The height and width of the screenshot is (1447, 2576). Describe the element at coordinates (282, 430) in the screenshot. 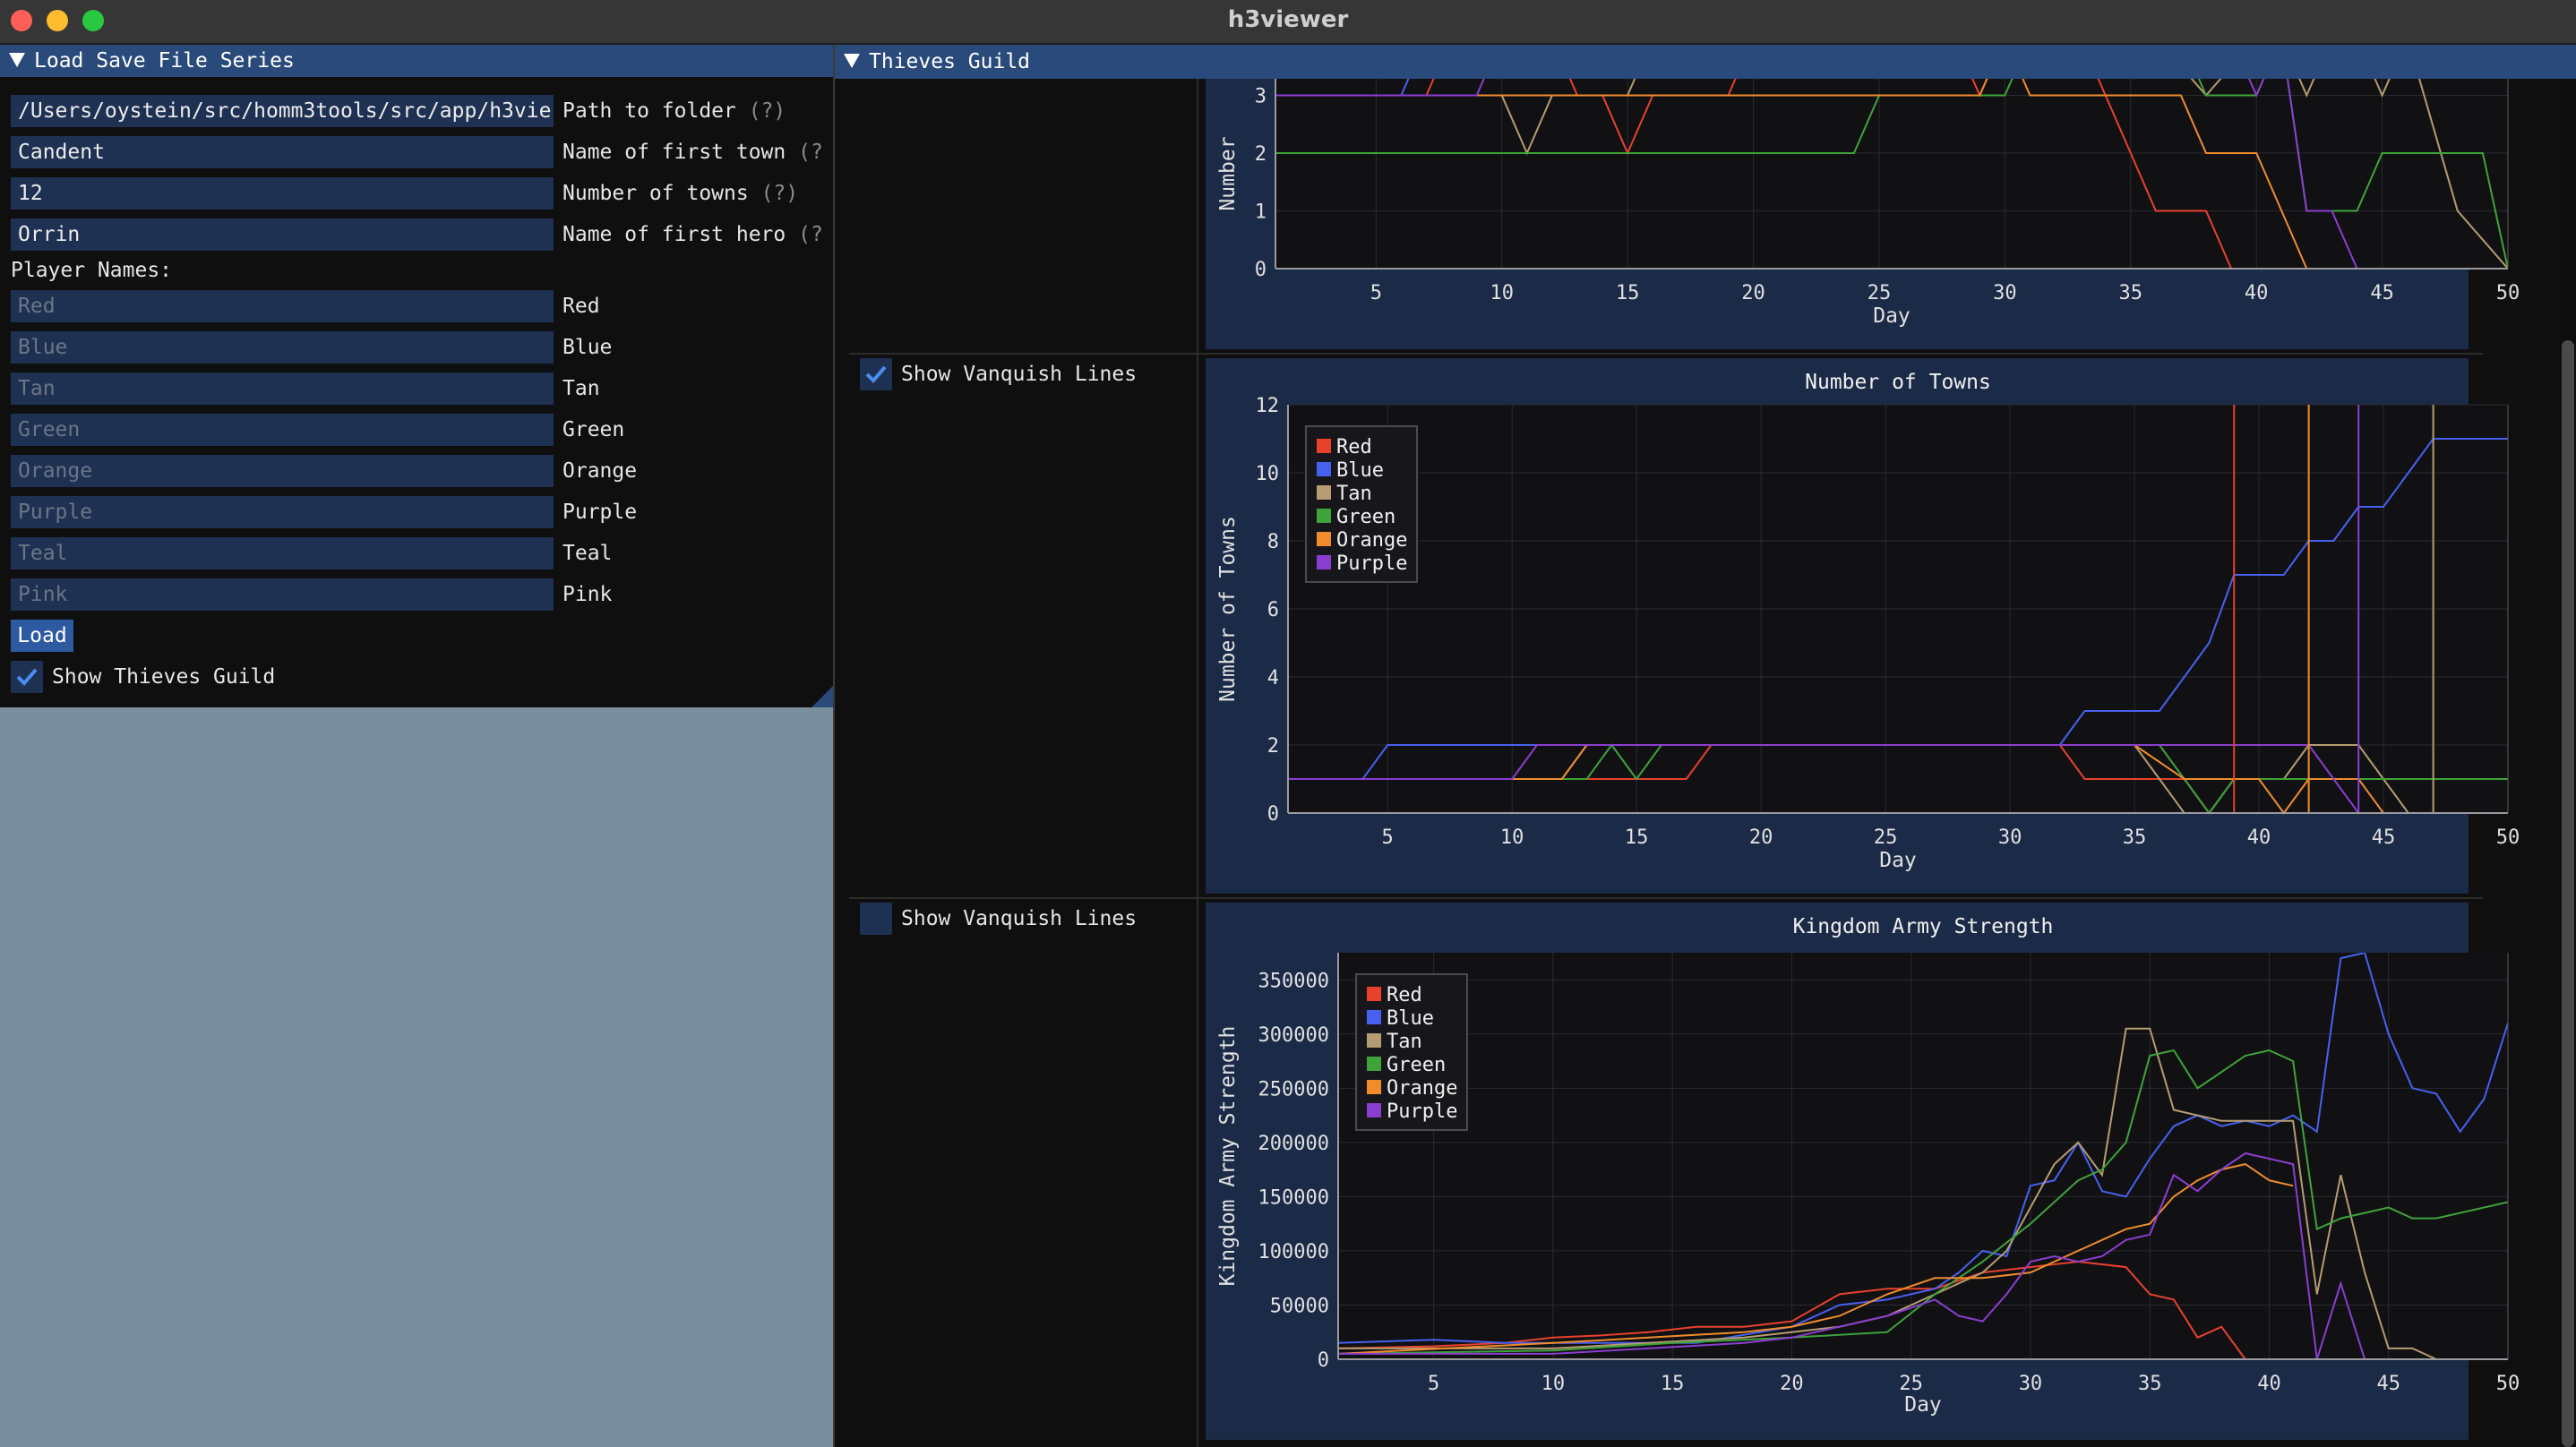

I see `player-name-input-green: Green` at that location.